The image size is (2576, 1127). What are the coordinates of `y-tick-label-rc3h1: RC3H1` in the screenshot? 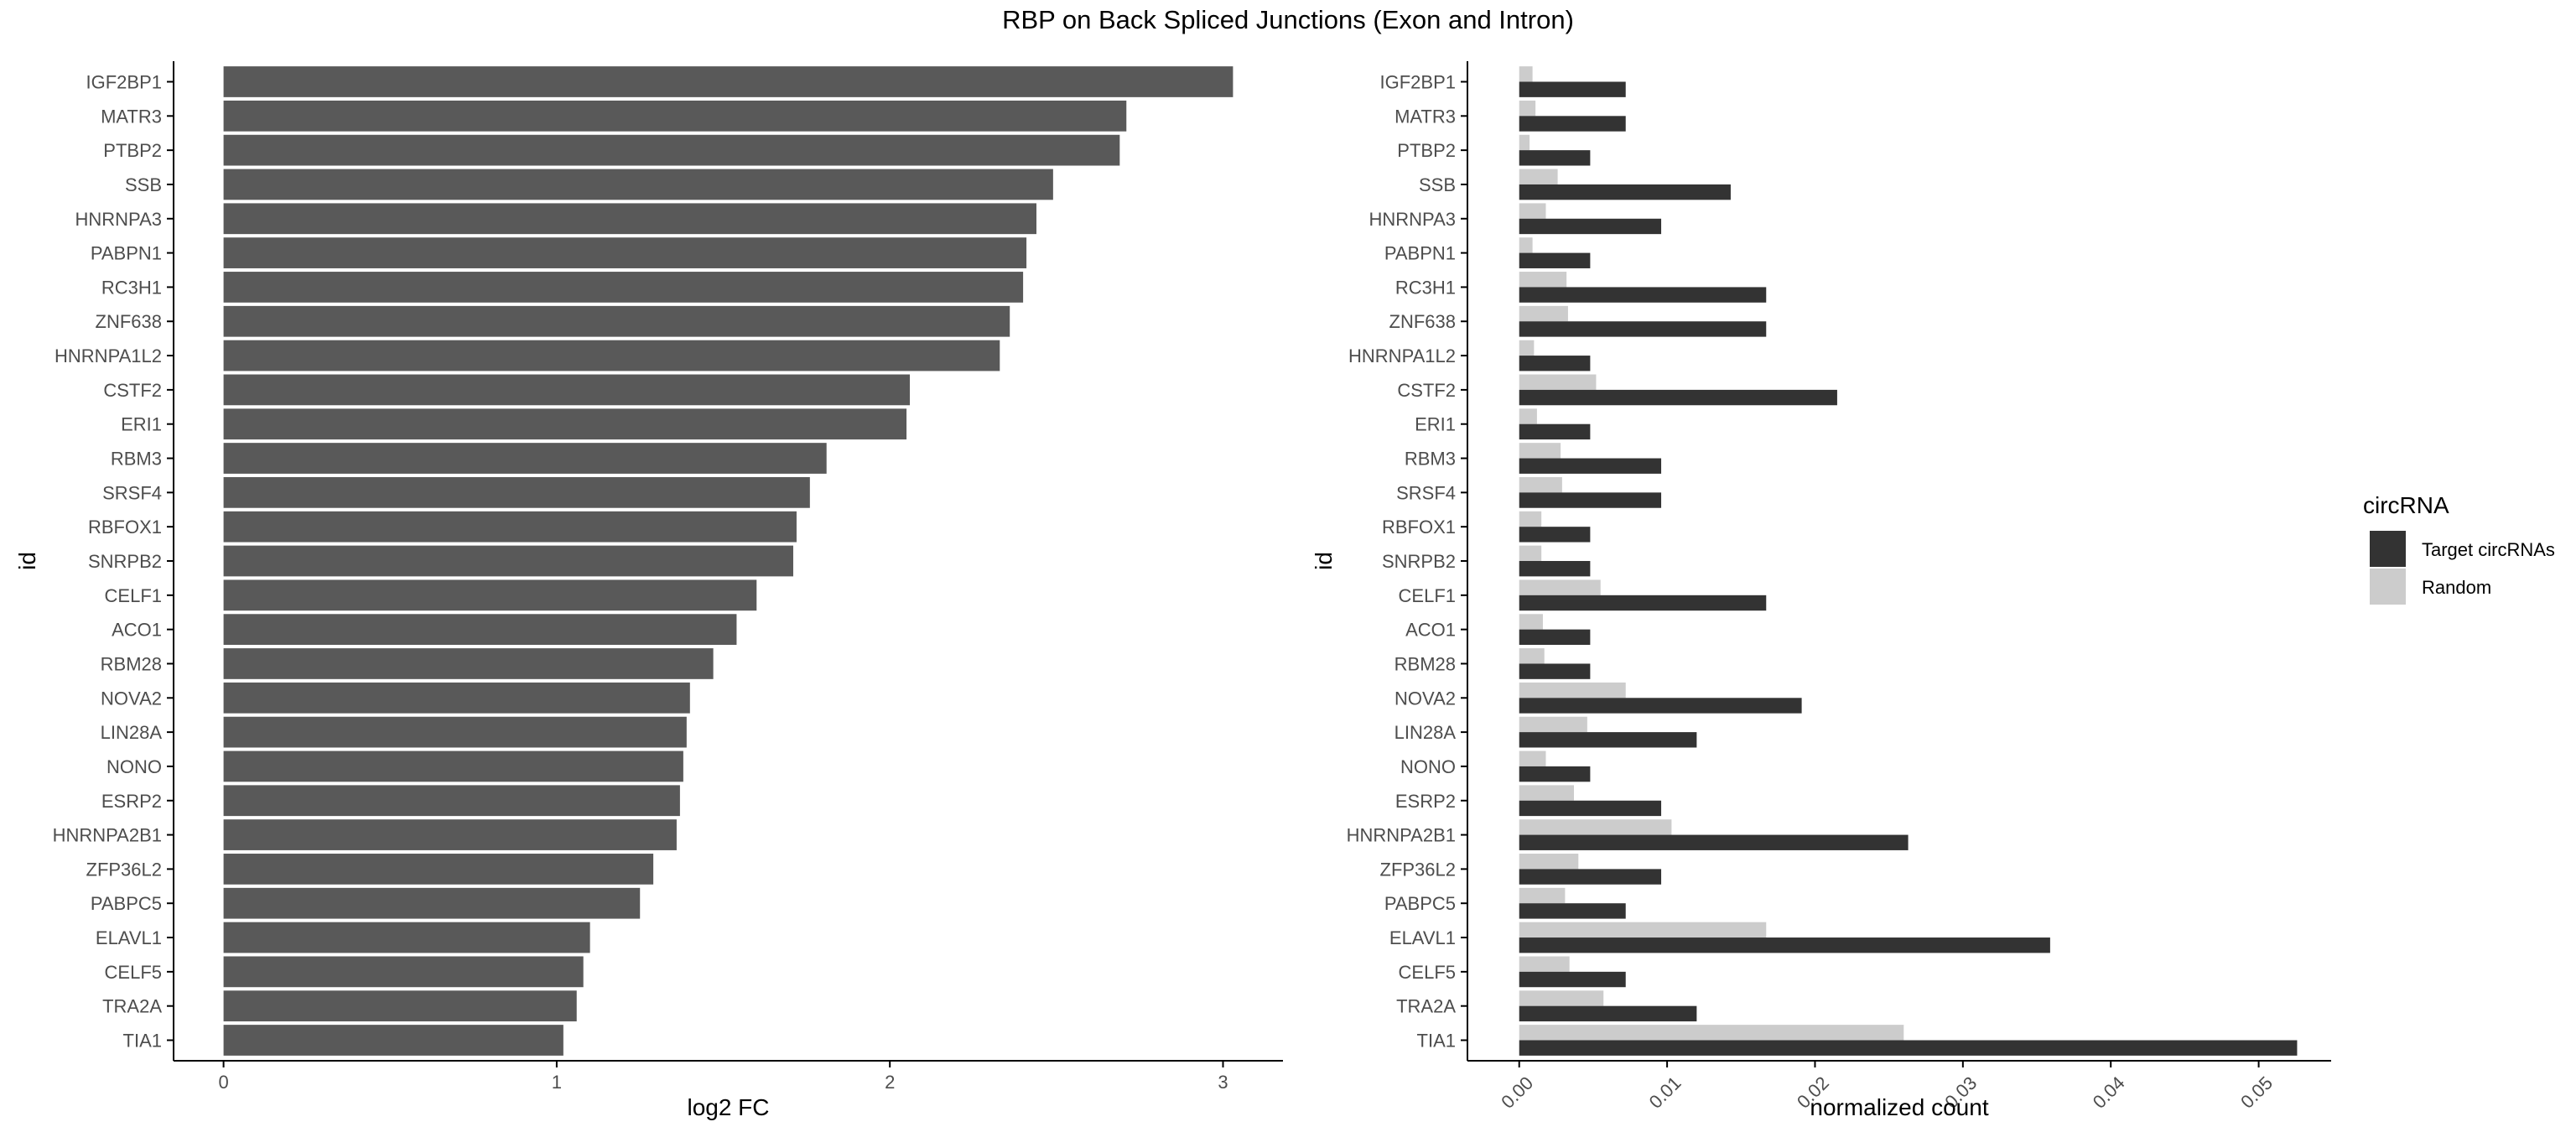 It's located at (1425, 287).